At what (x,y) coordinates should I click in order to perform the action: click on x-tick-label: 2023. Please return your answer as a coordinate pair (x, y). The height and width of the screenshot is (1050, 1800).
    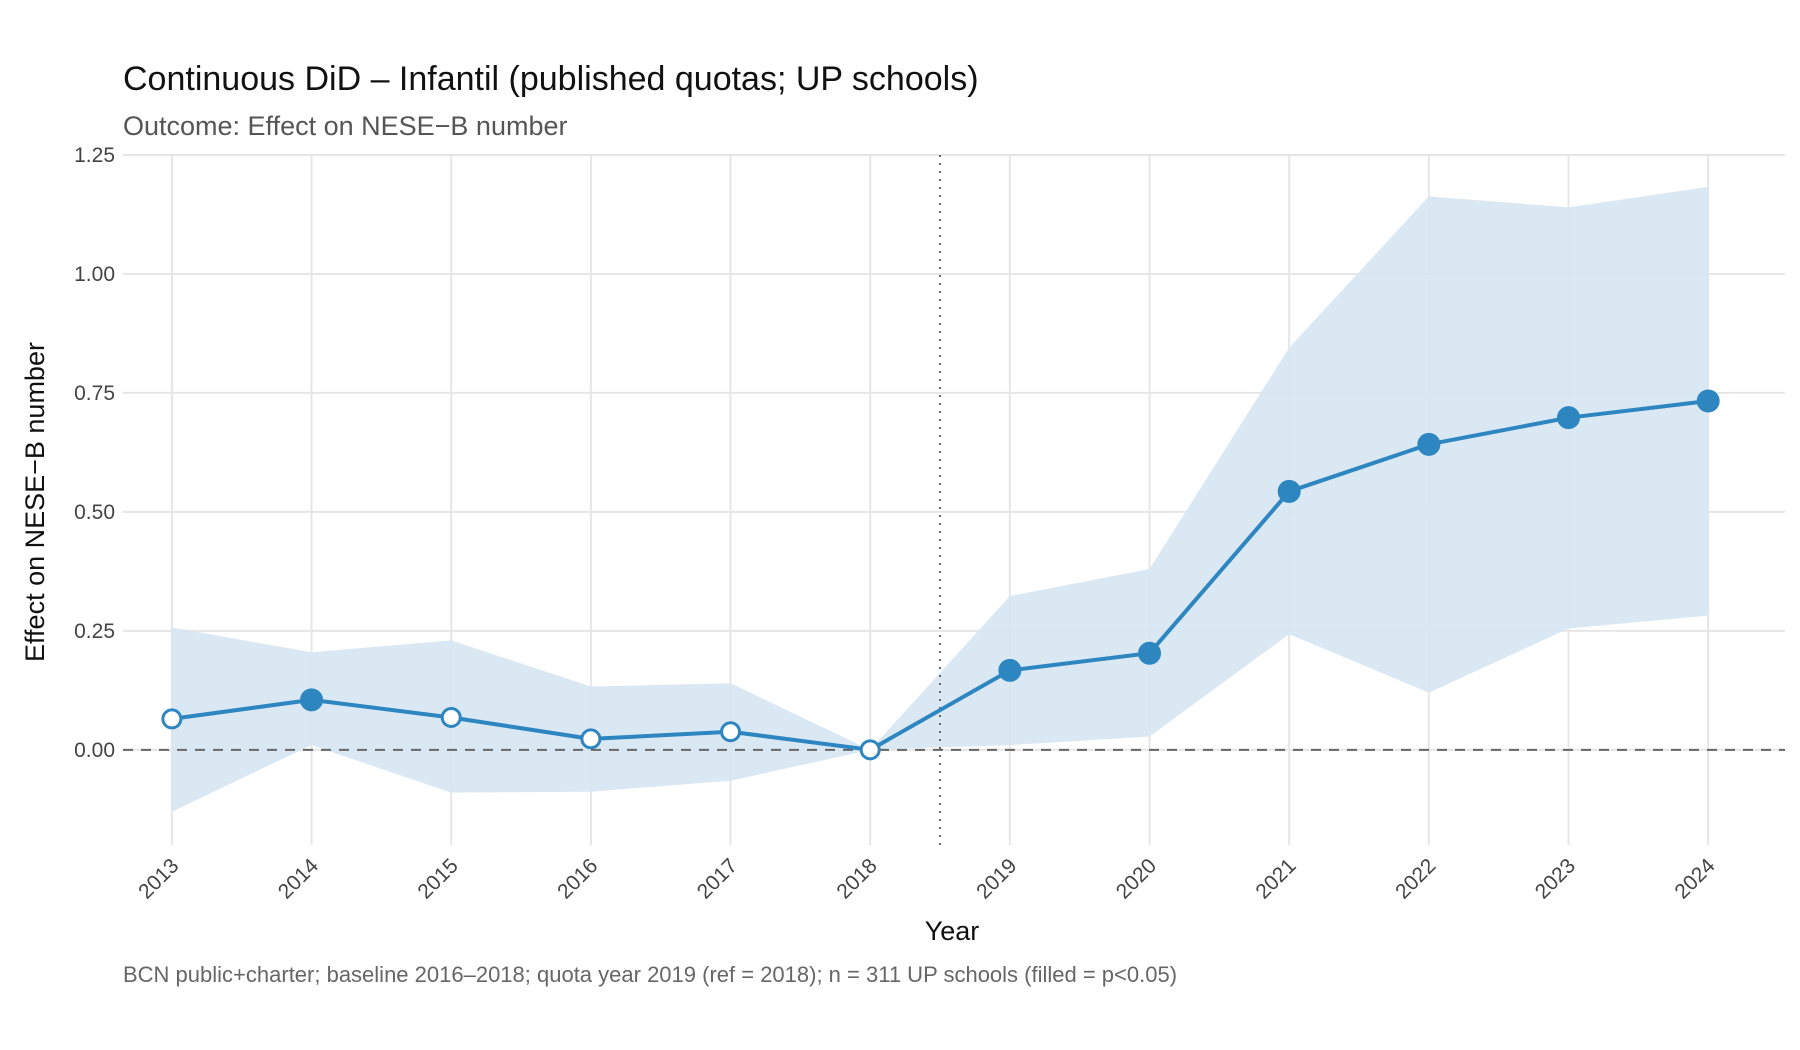
    Looking at the image, I should click on (1555, 878).